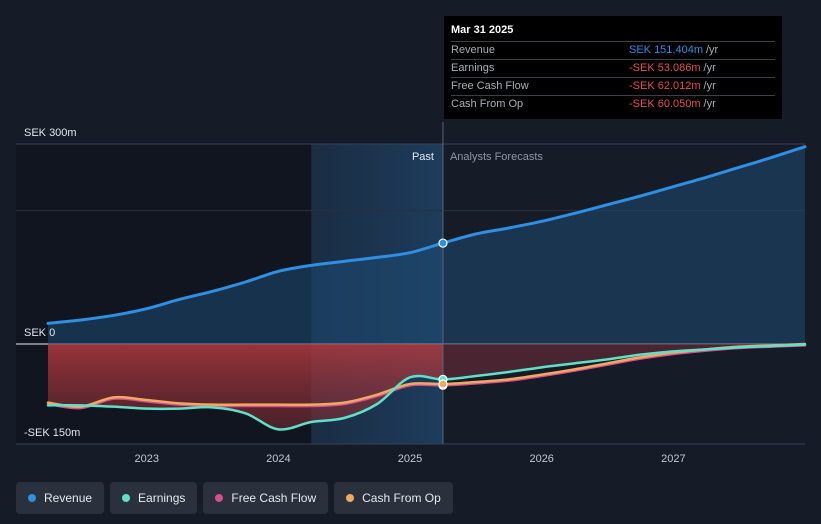  Describe the element at coordinates (490, 86) in the screenshot. I see `tooltip-label: Free Cash Flow` at that location.